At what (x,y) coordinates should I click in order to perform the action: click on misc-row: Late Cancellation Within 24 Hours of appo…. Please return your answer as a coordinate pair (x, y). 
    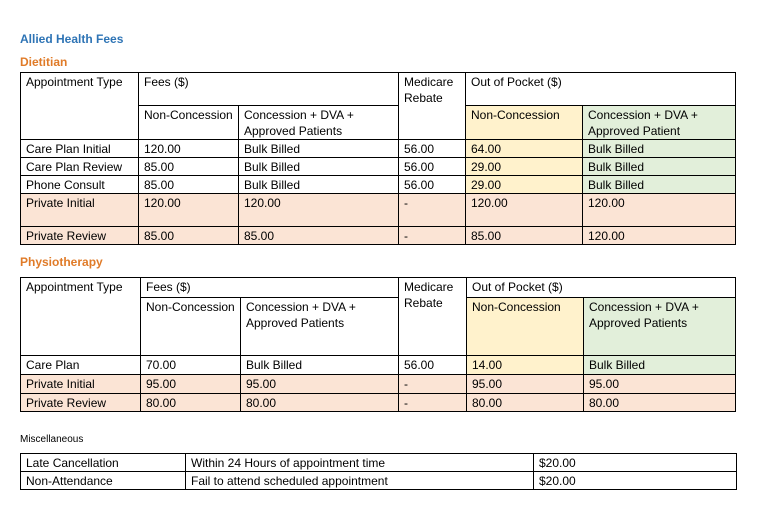
    Looking at the image, I should click on (378, 462).